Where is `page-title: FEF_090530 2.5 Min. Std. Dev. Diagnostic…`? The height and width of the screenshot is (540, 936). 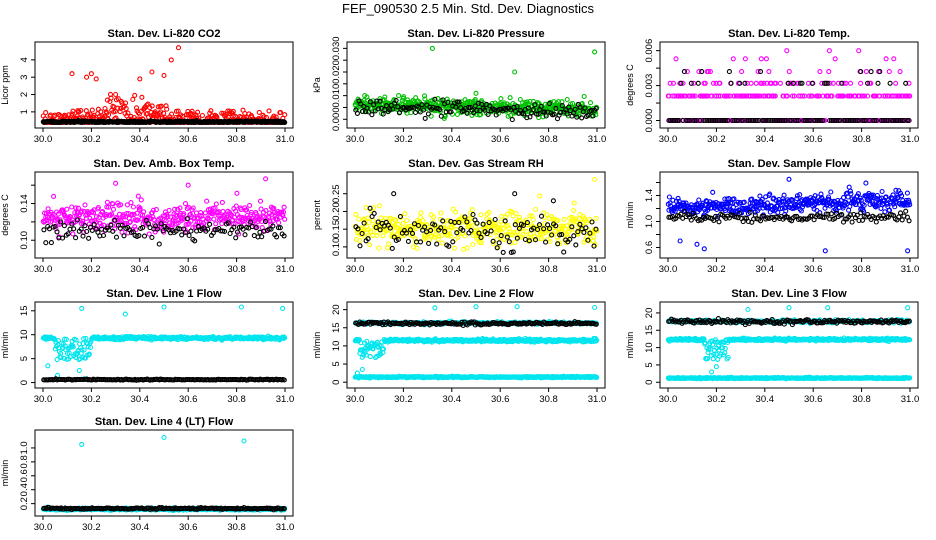
page-title: FEF_090530 2.5 Min. Std. Dev. Diagnostic… is located at coordinates (468, 8).